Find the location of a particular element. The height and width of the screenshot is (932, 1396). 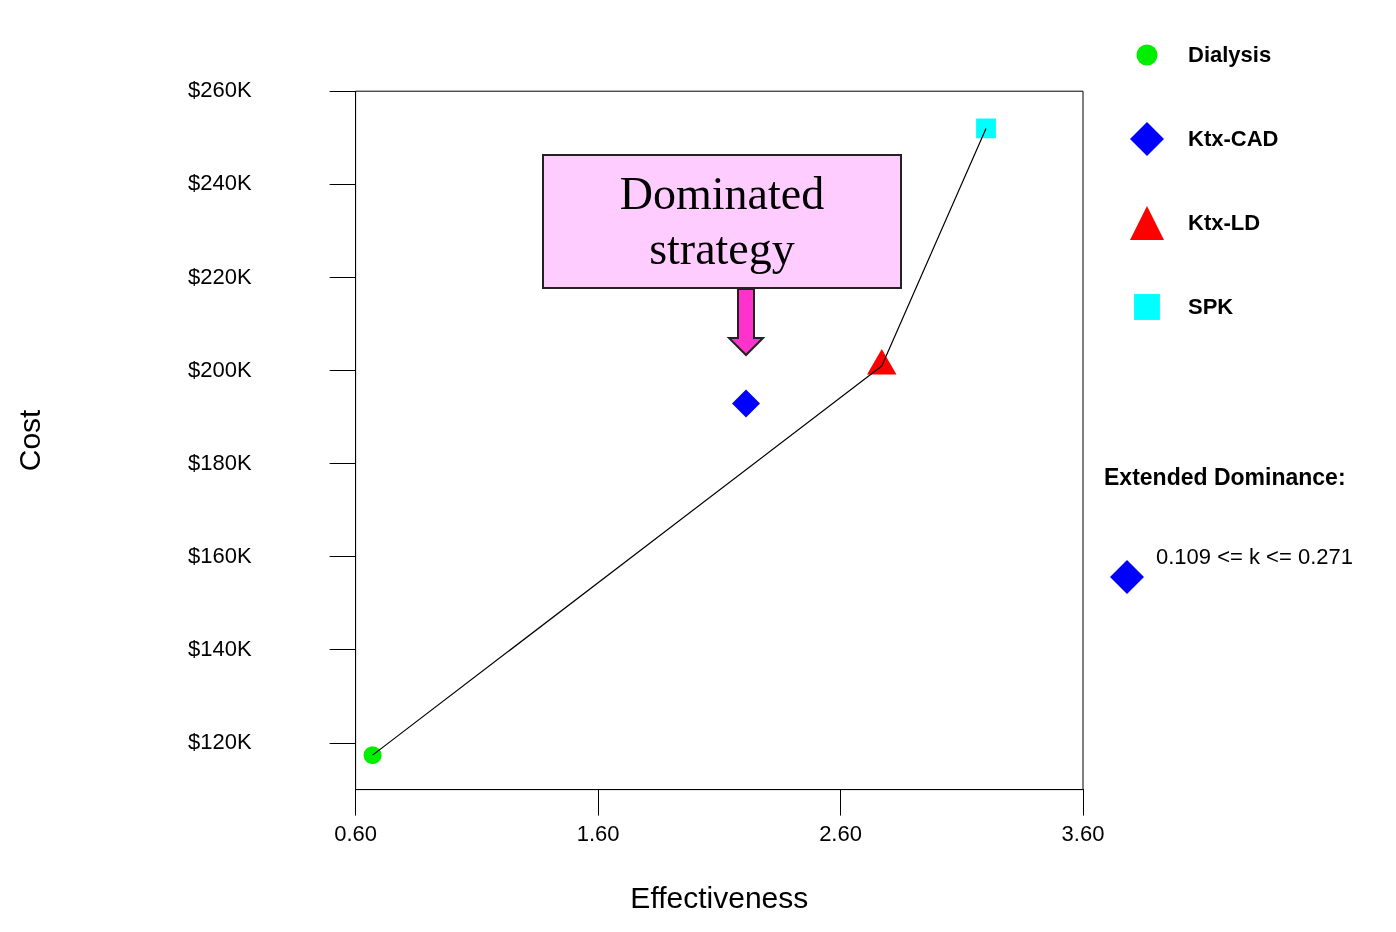

text: 0.109 <= k <= 0.271 is located at coordinates (1254, 557).